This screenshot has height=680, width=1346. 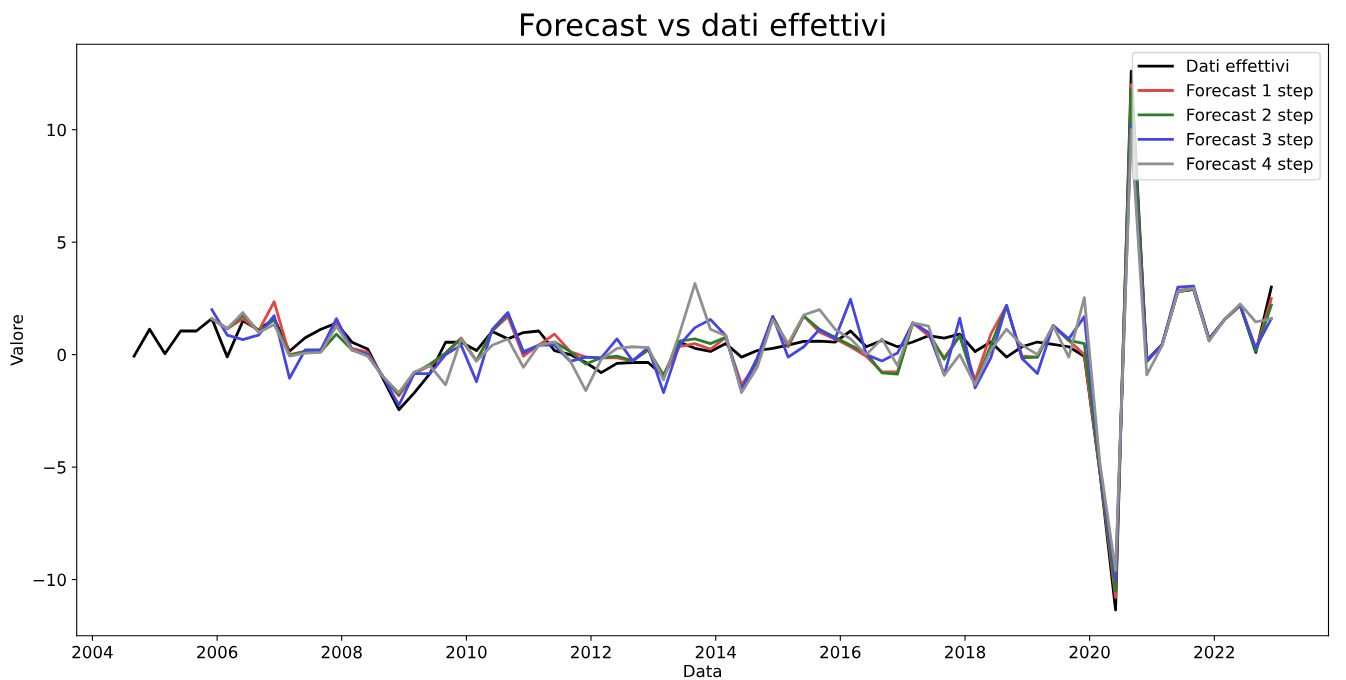 I want to click on y-tick-label: 0, so click(x=61, y=355).